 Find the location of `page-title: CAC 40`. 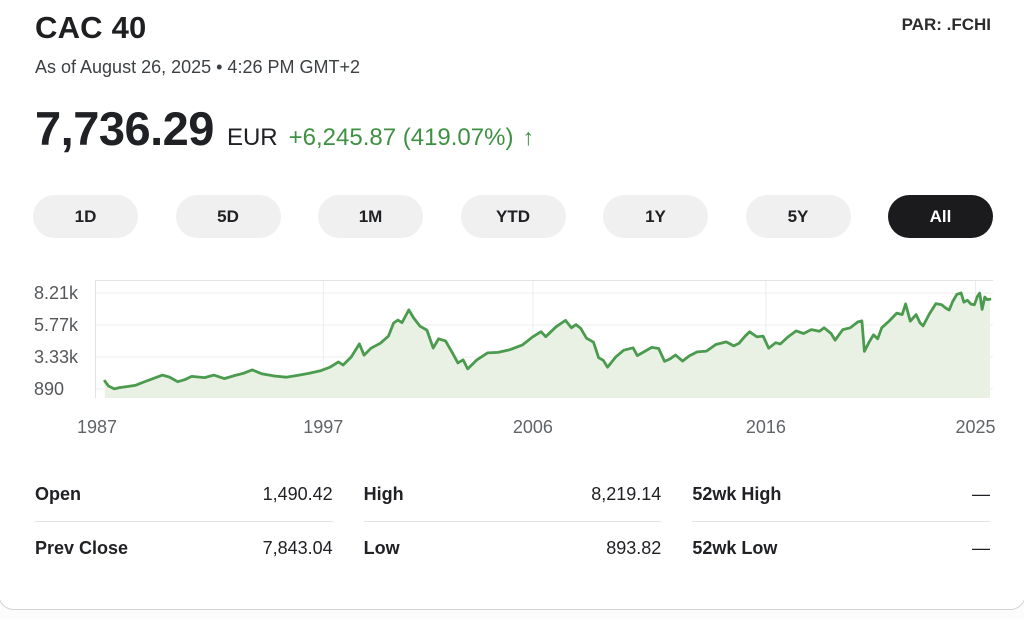

page-title: CAC 40 is located at coordinates (91, 27).